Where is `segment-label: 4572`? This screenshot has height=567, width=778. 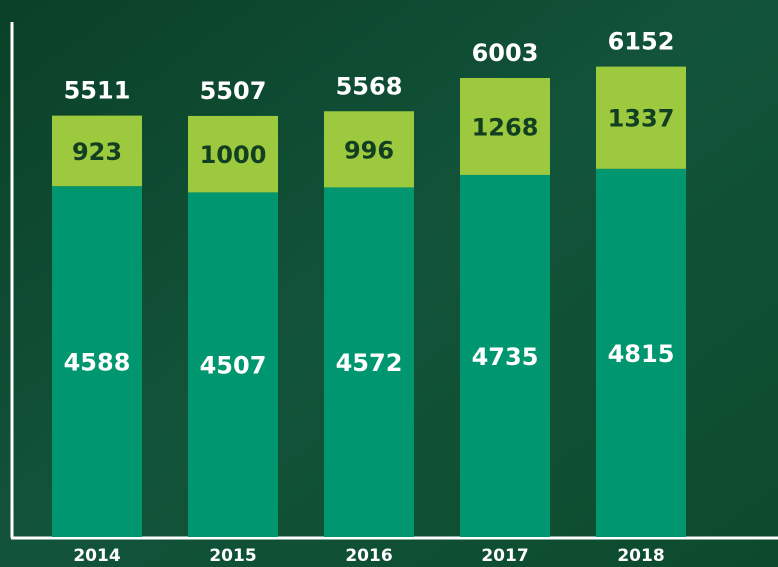
segment-label: 4572 is located at coordinates (369, 363).